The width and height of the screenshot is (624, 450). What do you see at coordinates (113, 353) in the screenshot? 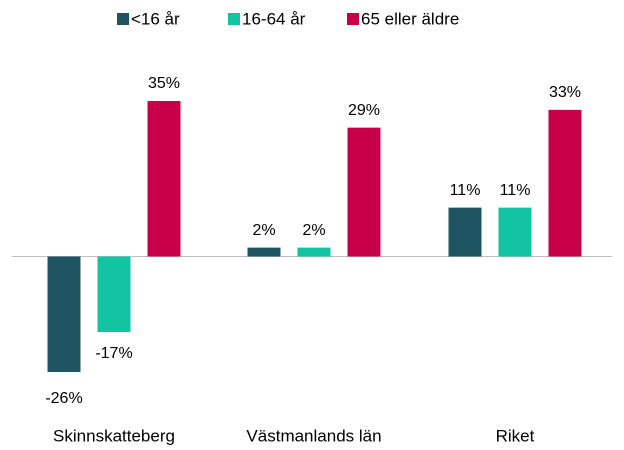
I see `data-label: -17%` at bounding box center [113, 353].